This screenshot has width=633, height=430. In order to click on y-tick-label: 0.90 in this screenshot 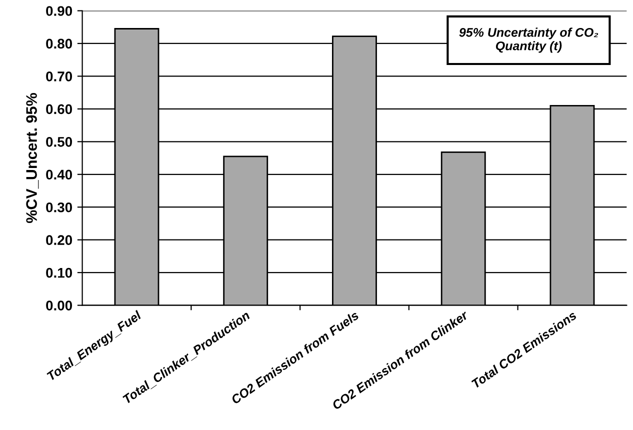, I will do `click(59, 11)`.